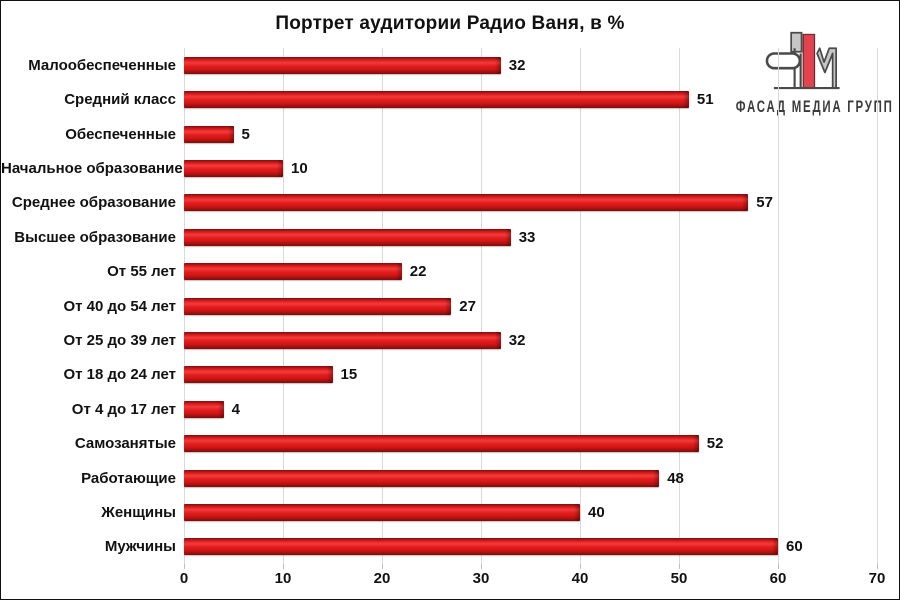  Describe the element at coordinates (517, 340) in the screenshot. I see `value-label: 32` at that location.